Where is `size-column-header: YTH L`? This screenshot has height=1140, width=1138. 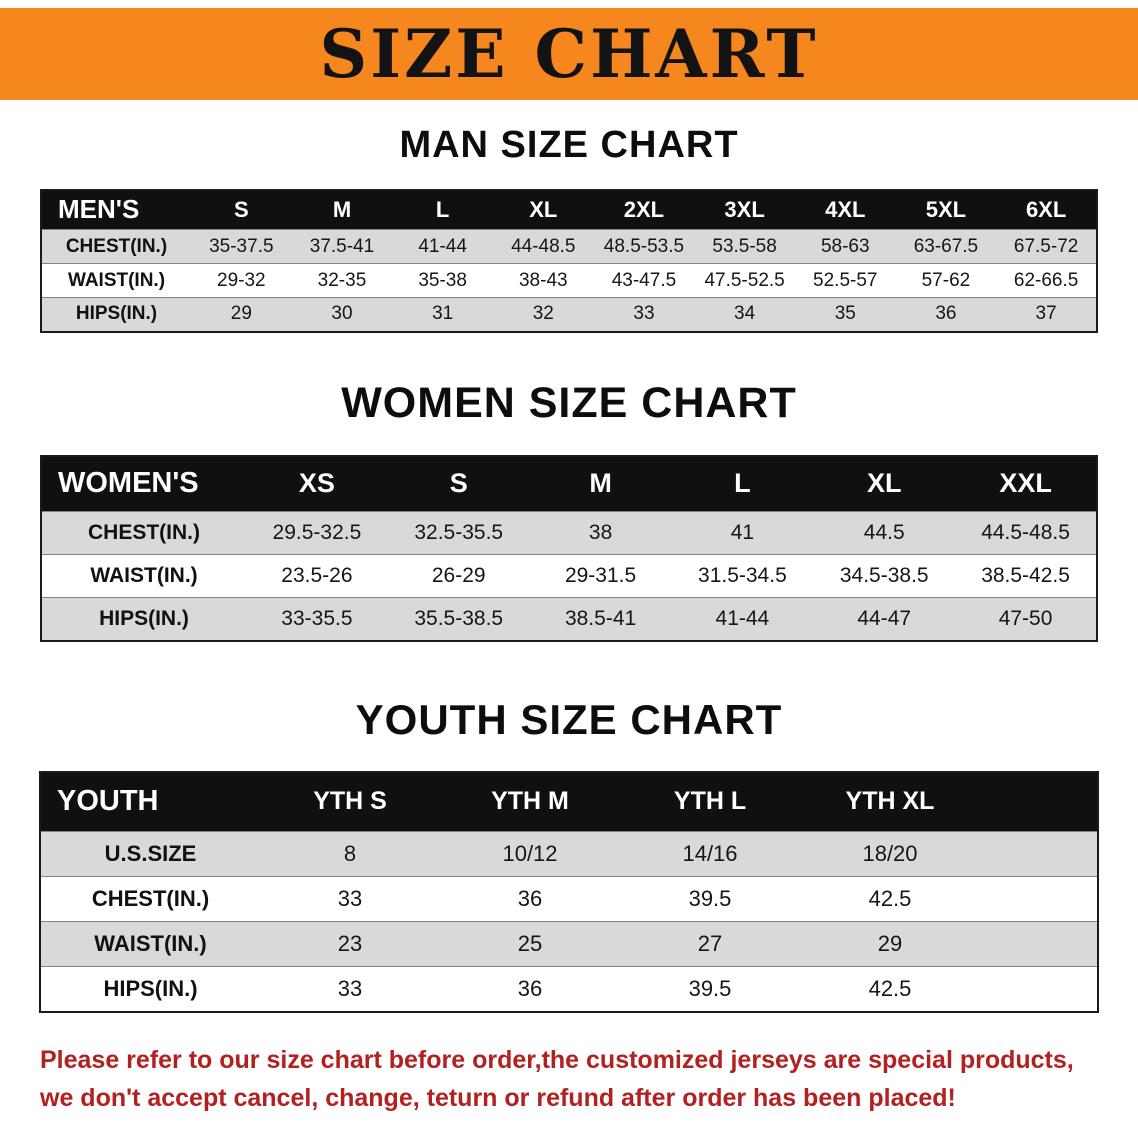 size-column-header: YTH L is located at coordinates (710, 801).